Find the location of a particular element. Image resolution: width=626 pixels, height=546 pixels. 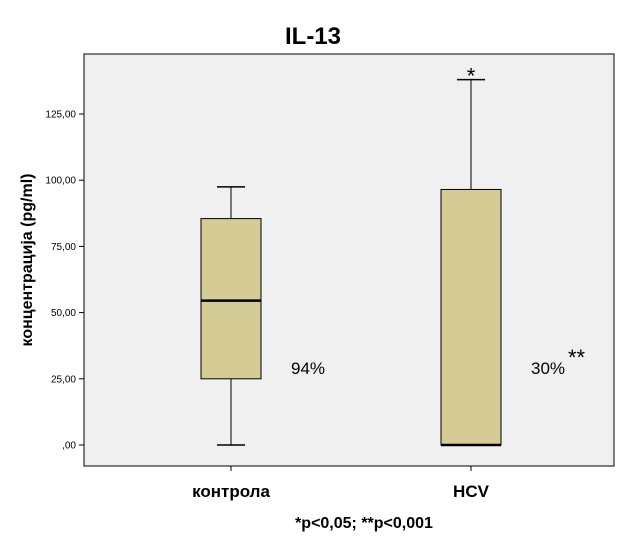

y-tick-label: 50,00 is located at coordinates (63, 313).